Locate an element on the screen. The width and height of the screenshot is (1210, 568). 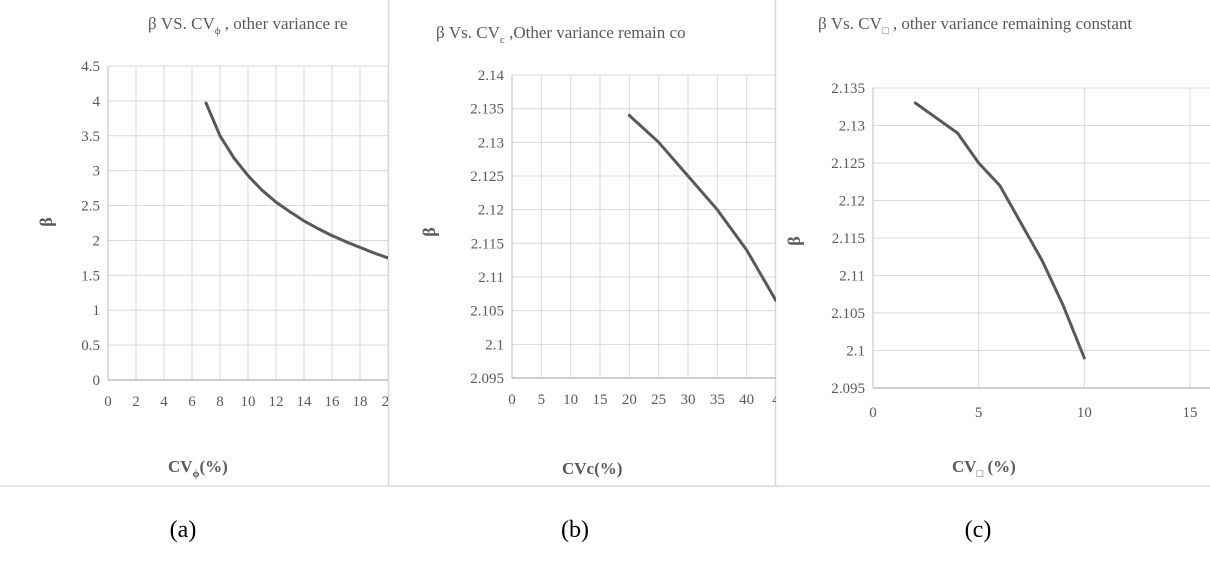
chart-title: β Vs. CVc ,Other variance remain co is located at coordinates (561, 34).